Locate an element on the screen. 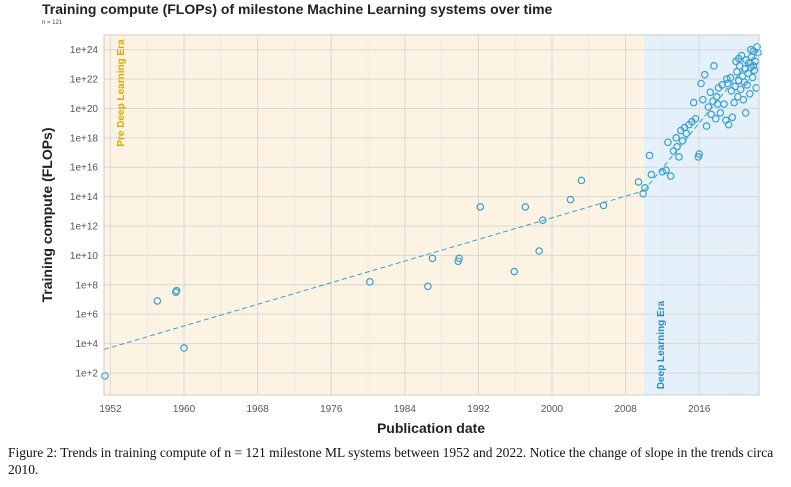 Image resolution: width=791 pixels, height=487 pixels. x-tick-label: 1992 is located at coordinates (478, 409).